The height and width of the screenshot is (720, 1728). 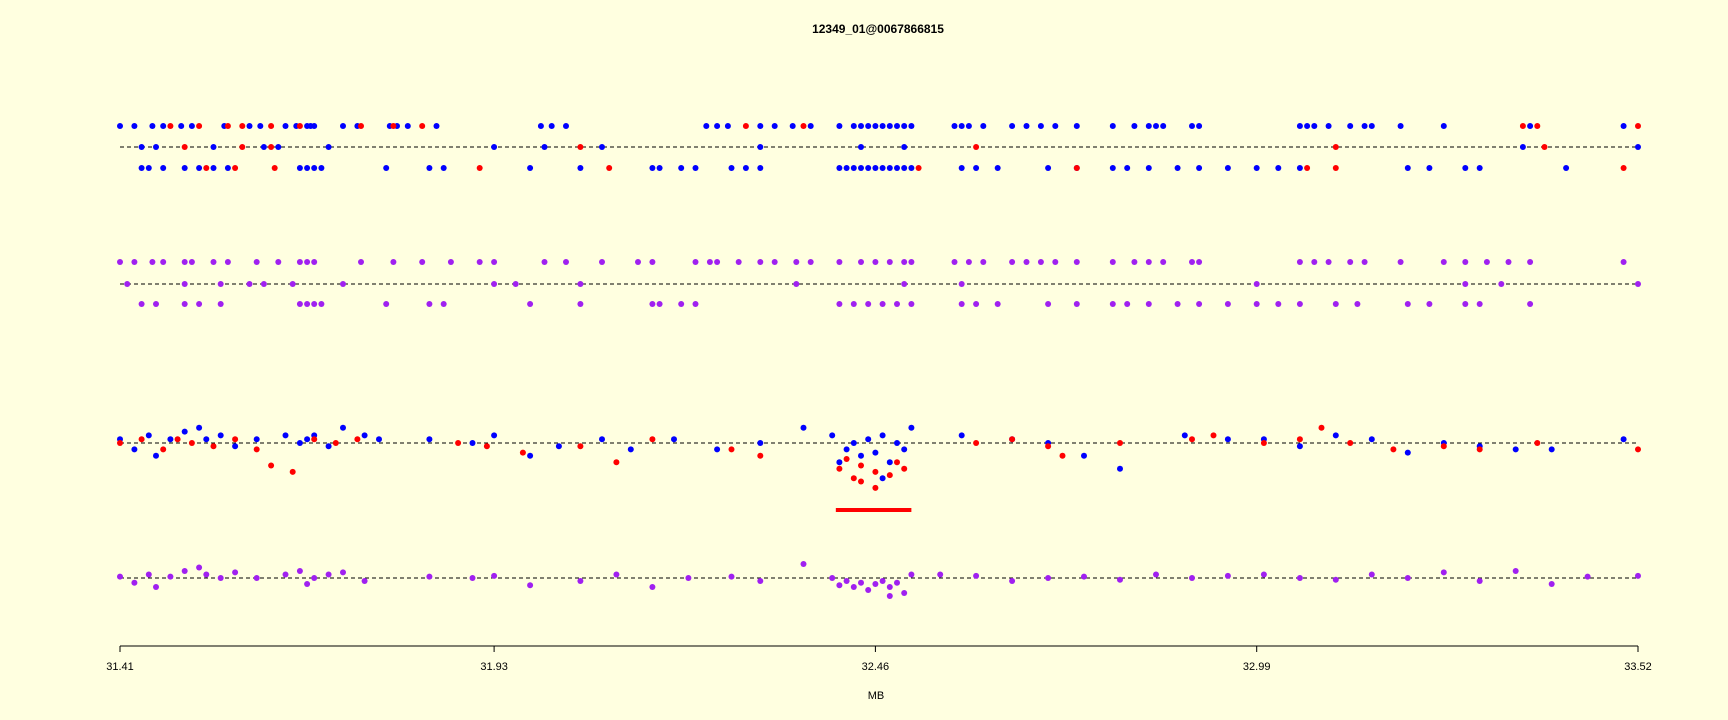 I want to click on x-axis-label: MB, so click(x=876, y=696).